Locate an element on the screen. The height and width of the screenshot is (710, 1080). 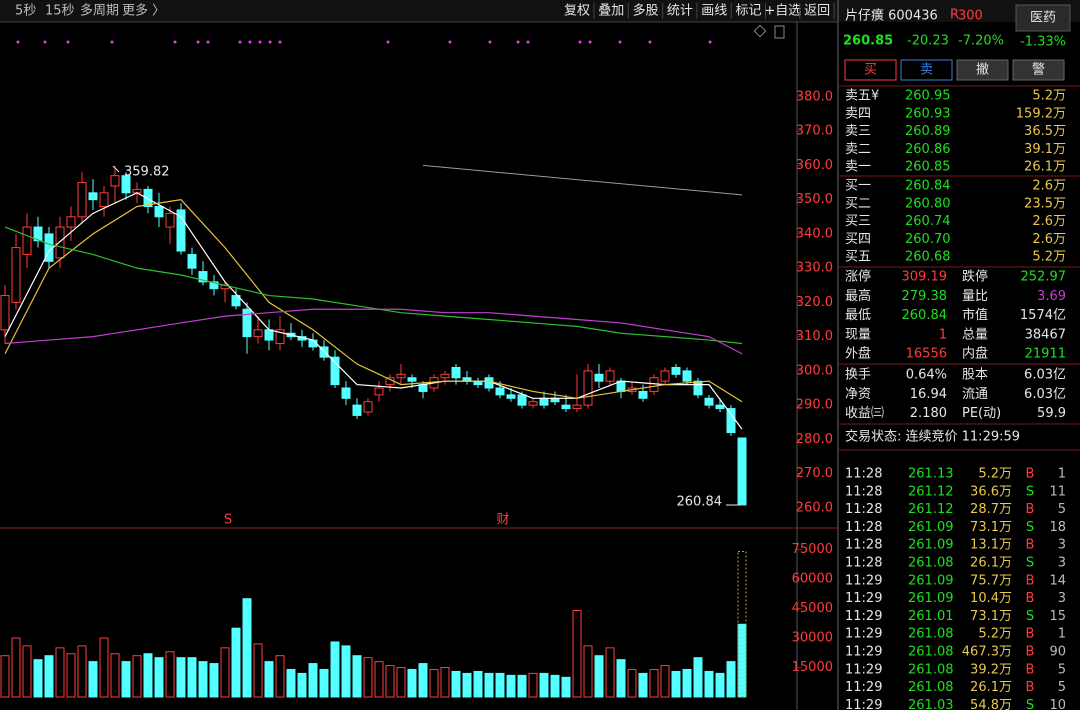
trade-count: 14 is located at coordinates (1057, 580).